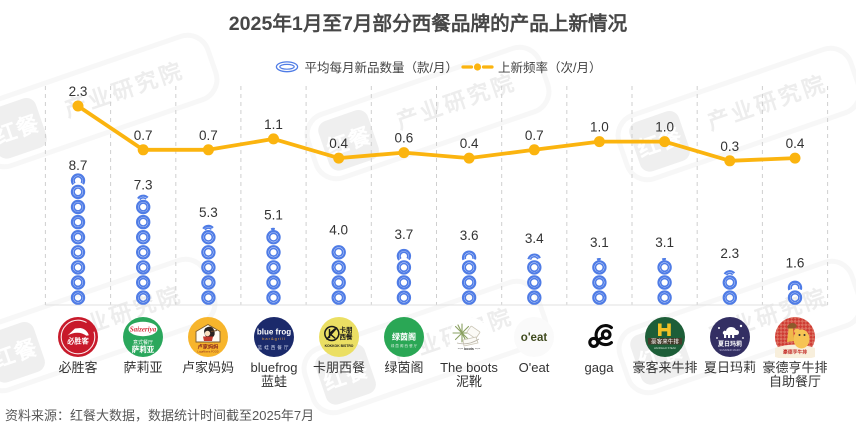 The width and height of the screenshot is (856, 431). Describe the element at coordinates (469, 349) in the screenshot. I see `svg-text: ~·~ boots ~·~` at that location.